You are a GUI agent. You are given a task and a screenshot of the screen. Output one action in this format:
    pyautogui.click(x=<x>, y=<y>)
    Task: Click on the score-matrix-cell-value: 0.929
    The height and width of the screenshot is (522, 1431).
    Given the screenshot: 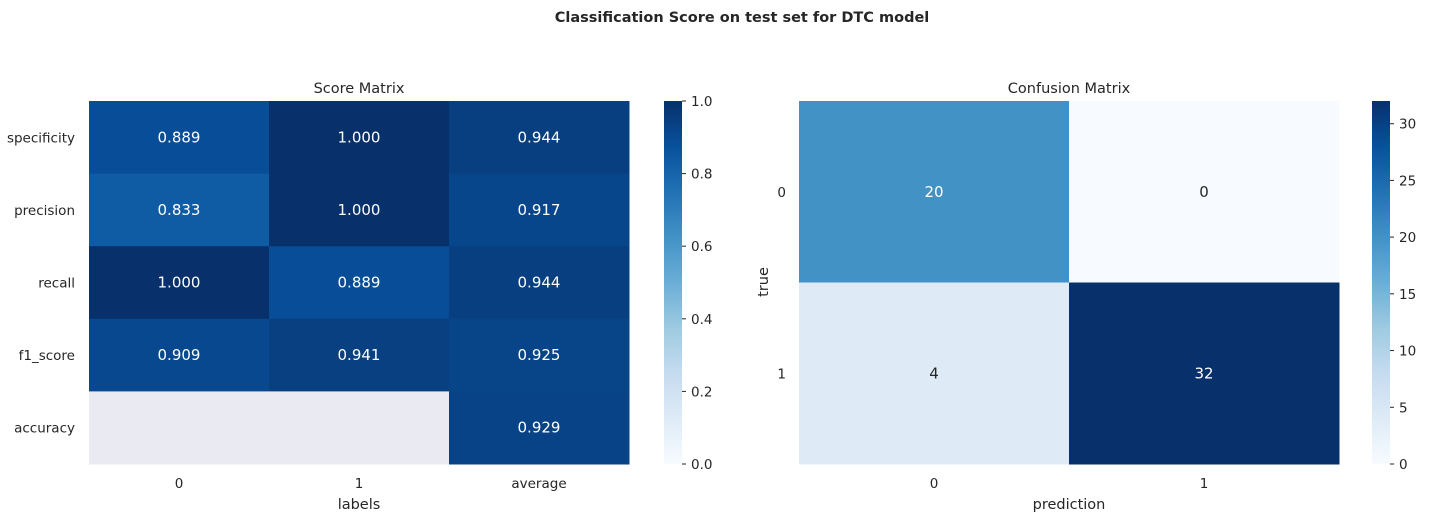 What is the action you would take?
    pyautogui.click(x=539, y=428)
    